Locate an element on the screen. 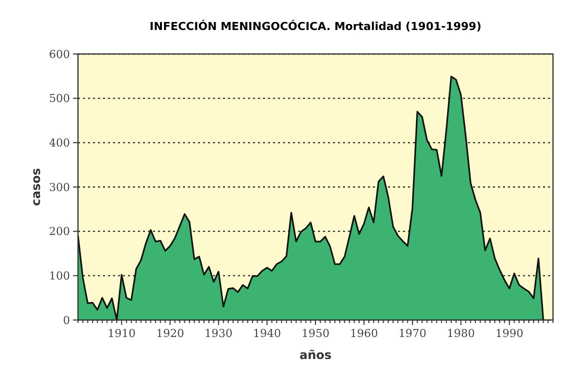 This screenshot has width=568, height=372. x-tick-label: 1920 is located at coordinates (170, 333).